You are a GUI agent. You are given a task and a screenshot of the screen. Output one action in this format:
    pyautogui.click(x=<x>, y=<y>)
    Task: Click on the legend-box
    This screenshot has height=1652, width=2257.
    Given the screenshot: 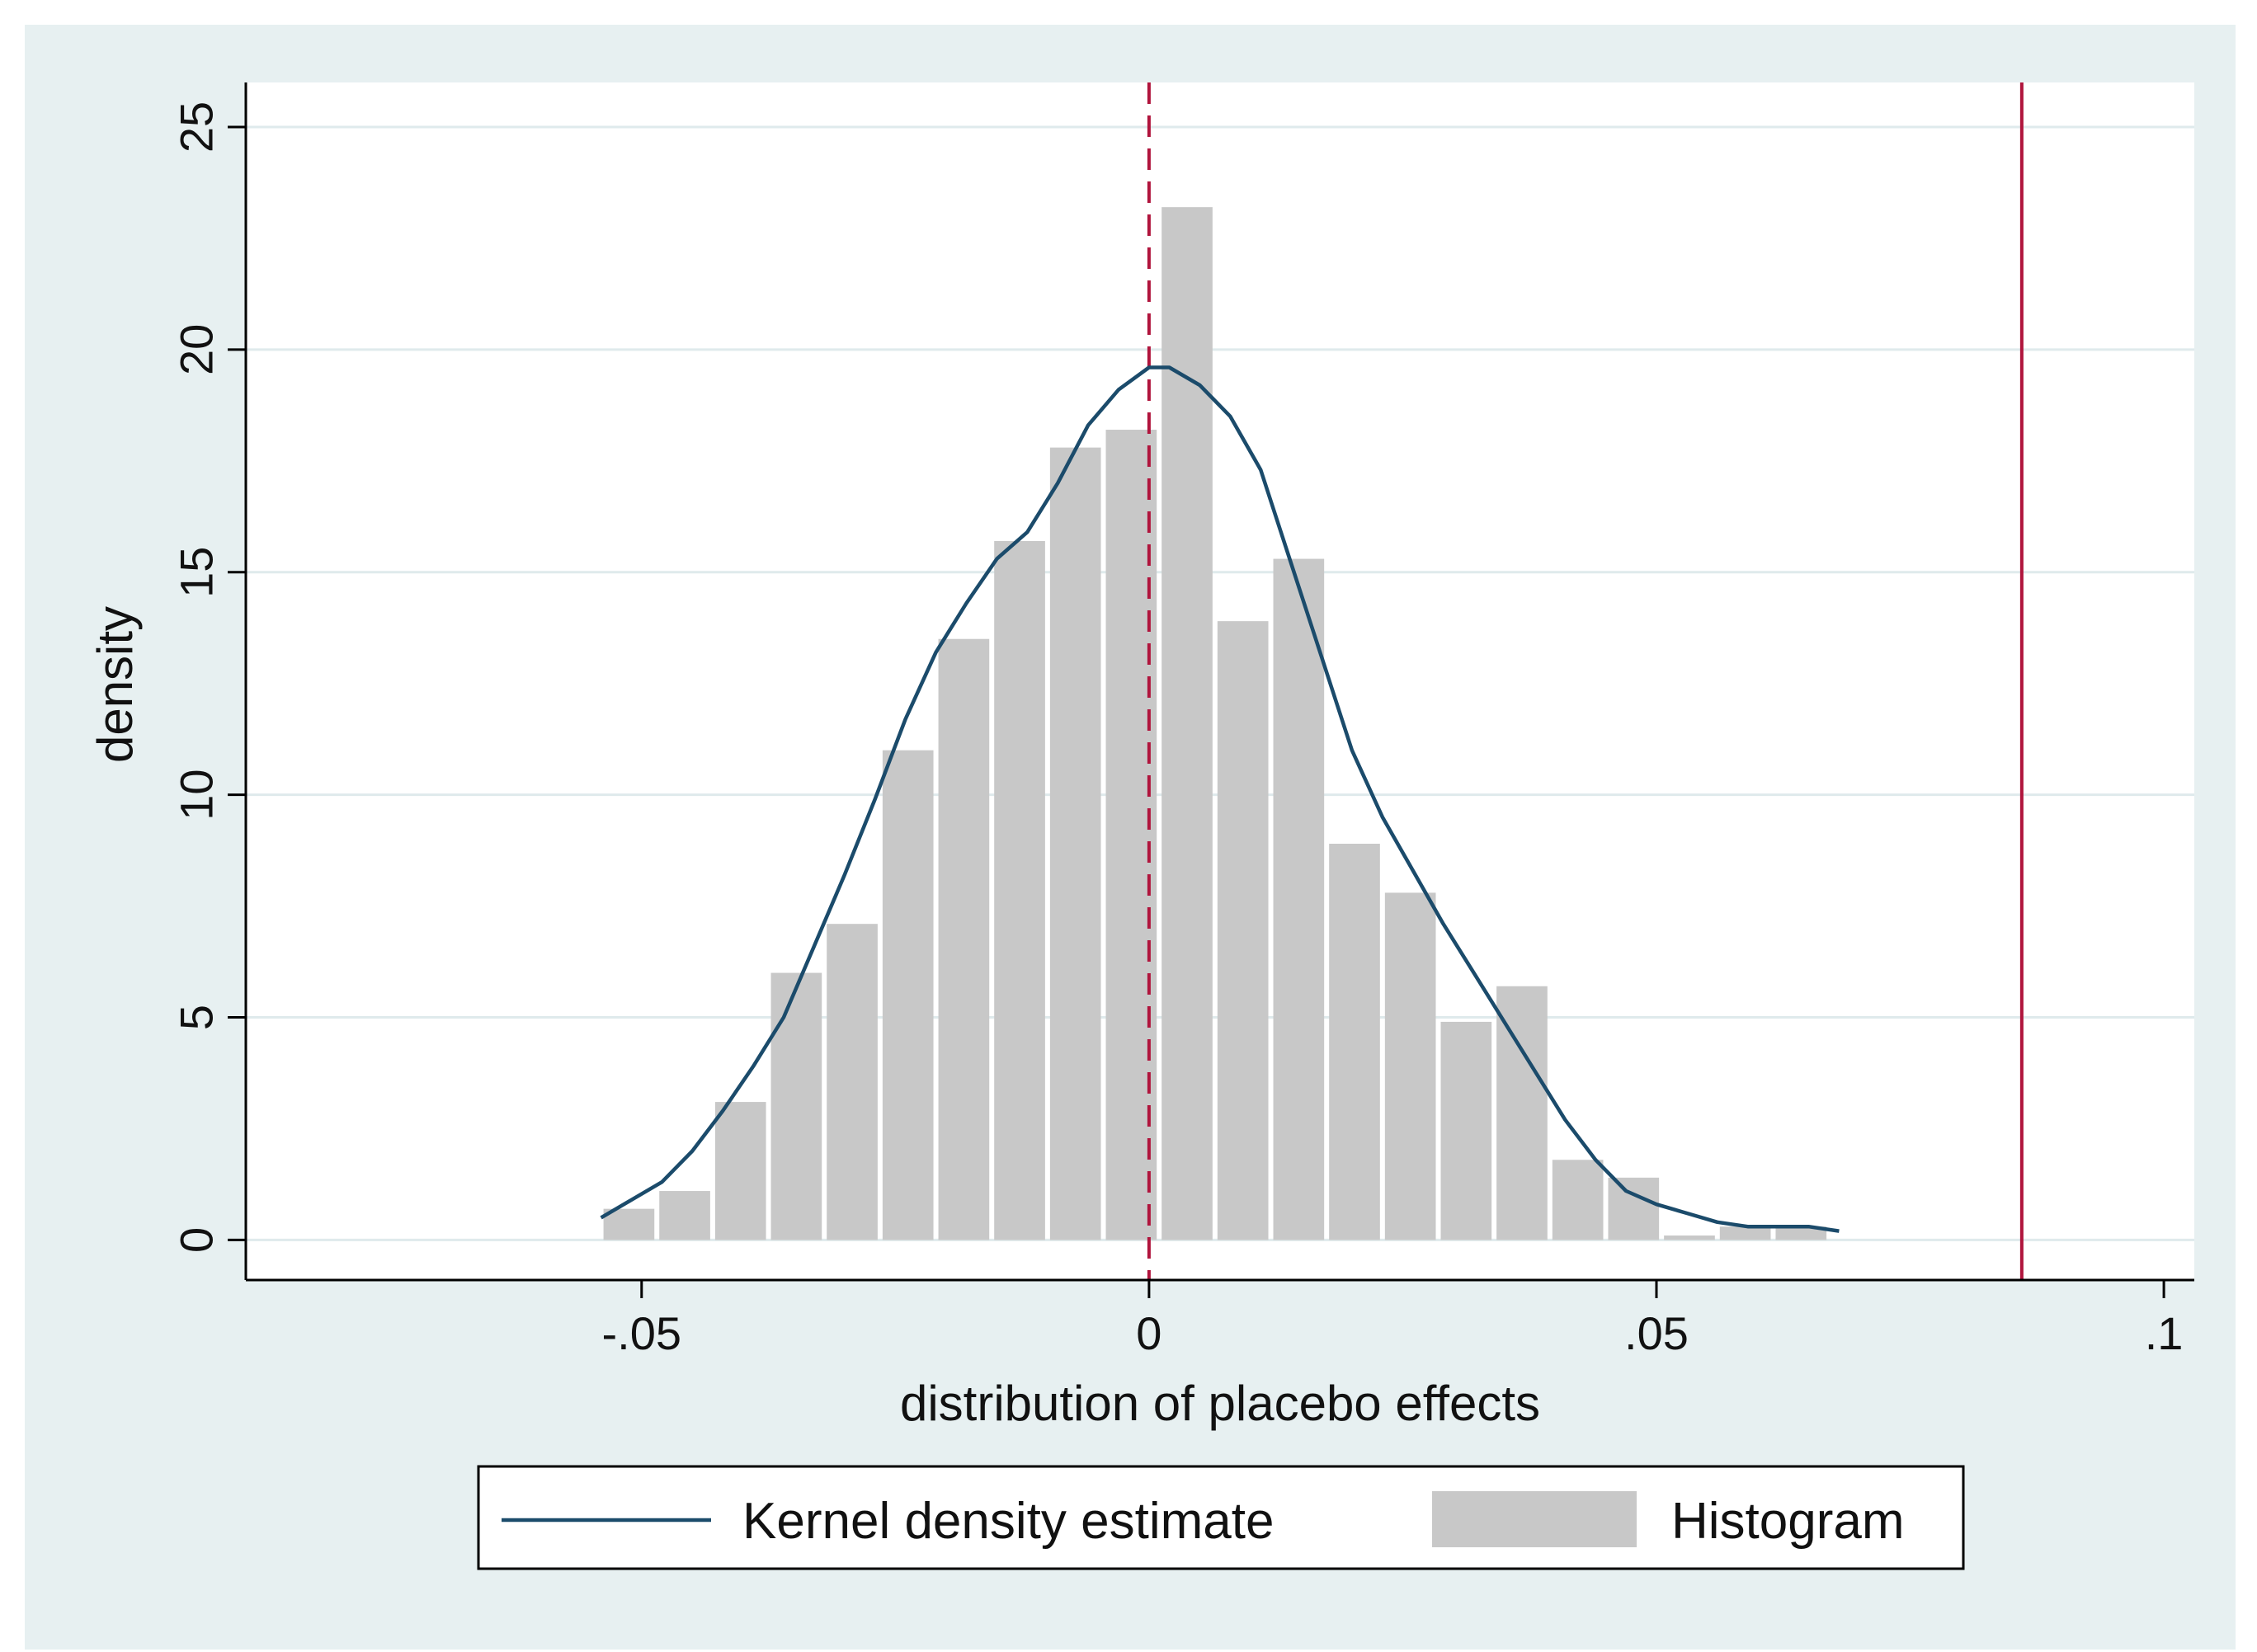 What is the action you would take?
    pyautogui.click(x=1221, y=1517)
    